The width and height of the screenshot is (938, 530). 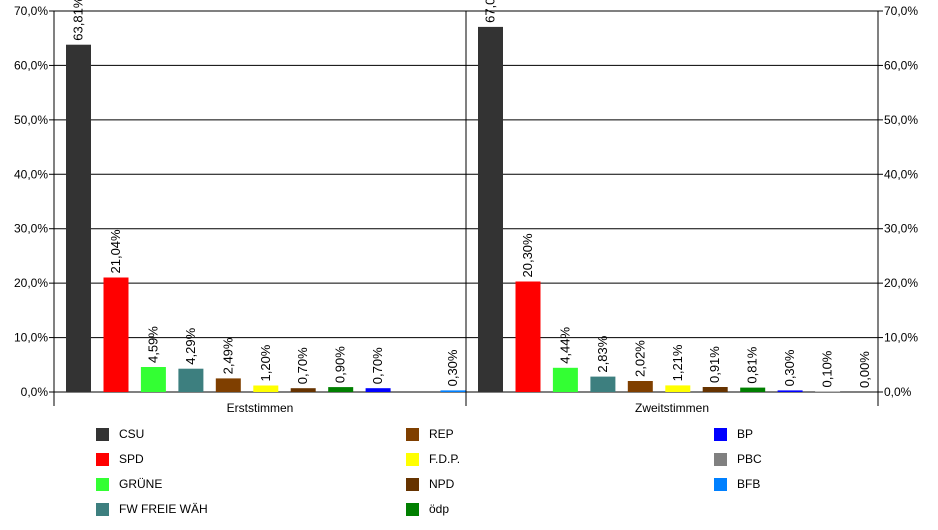 What do you see at coordinates (31, 338) in the screenshot?
I see `y-tick-label-left: 10,0%` at bounding box center [31, 338].